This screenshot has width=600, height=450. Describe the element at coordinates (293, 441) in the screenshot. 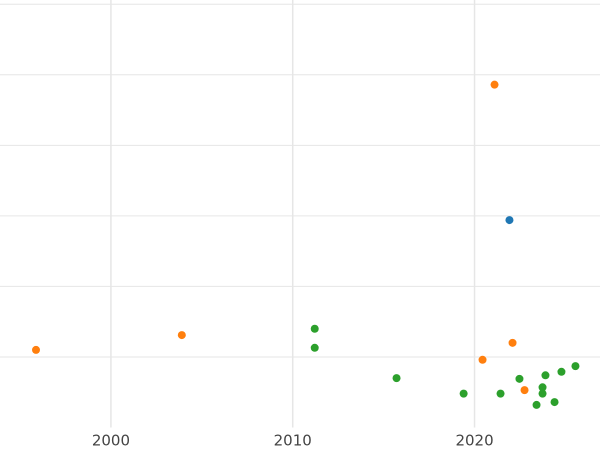

I see `x-tick-label: 2010` at that location.